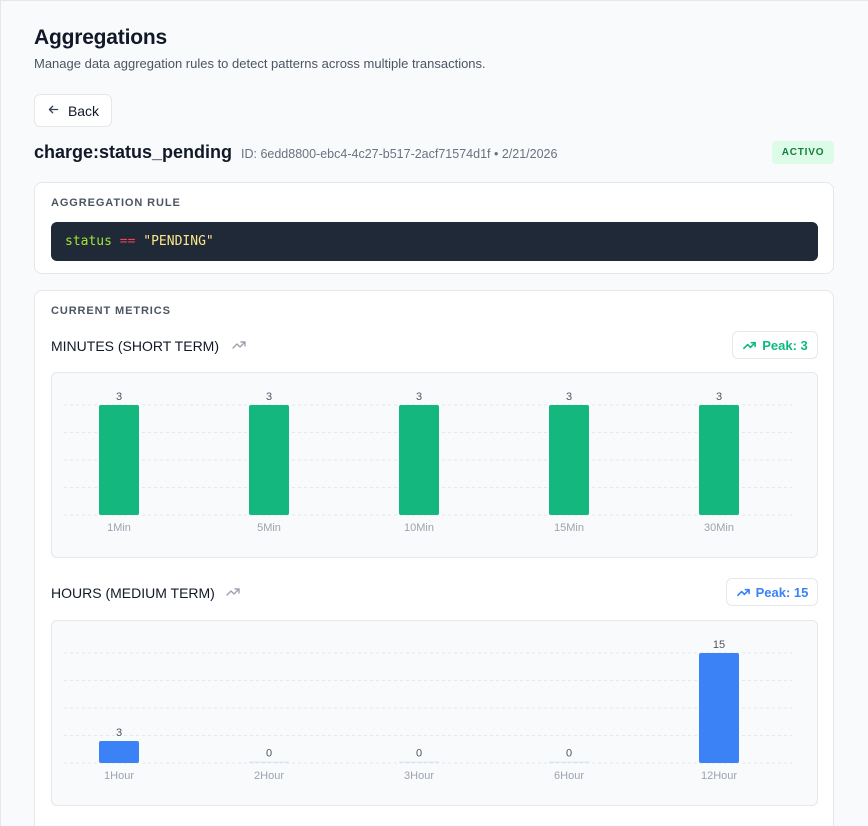 The image size is (868, 826). What do you see at coordinates (88, 241) in the screenshot?
I see `code-identifier: status` at bounding box center [88, 241].